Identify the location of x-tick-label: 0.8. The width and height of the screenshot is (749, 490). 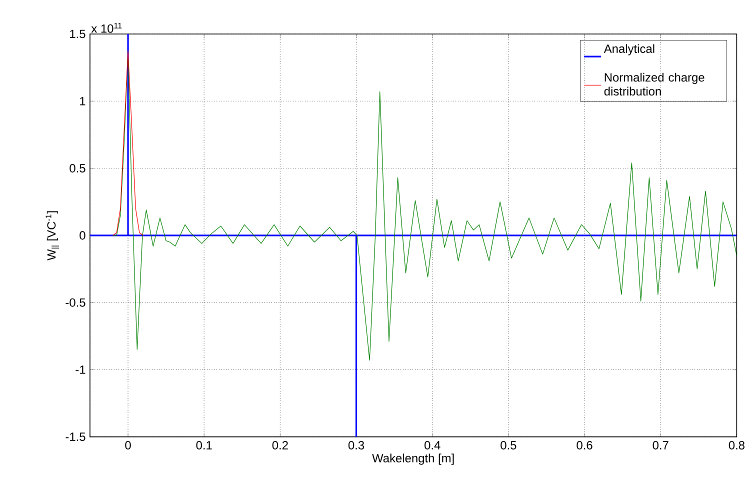
(736, 445).